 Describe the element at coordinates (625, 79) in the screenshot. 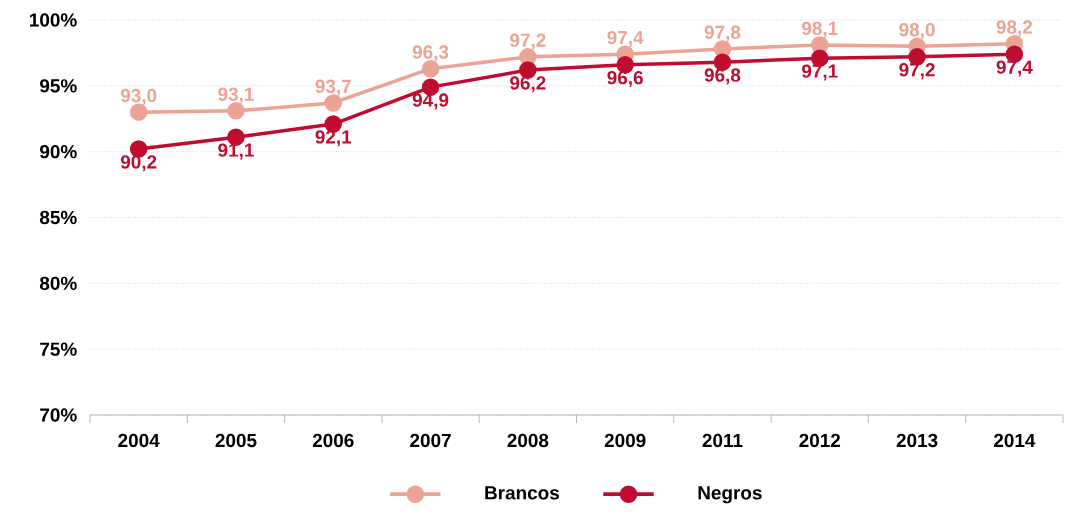

I see `data-label: 96,6` at that location.